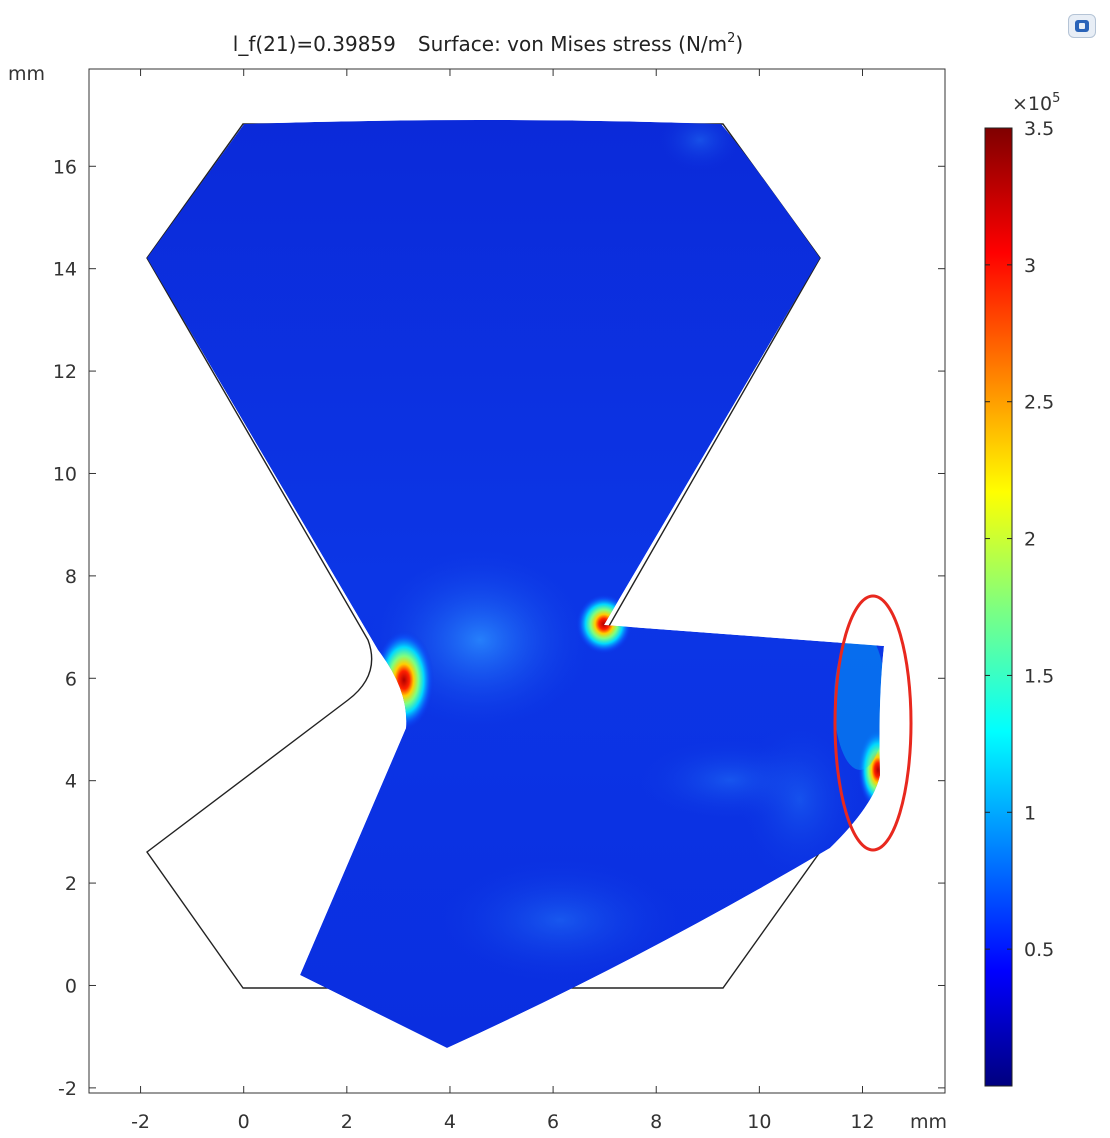  Describe the element at coordinates (71, 782) in the screenshot. I see `y-tick-label: 4` at that location.